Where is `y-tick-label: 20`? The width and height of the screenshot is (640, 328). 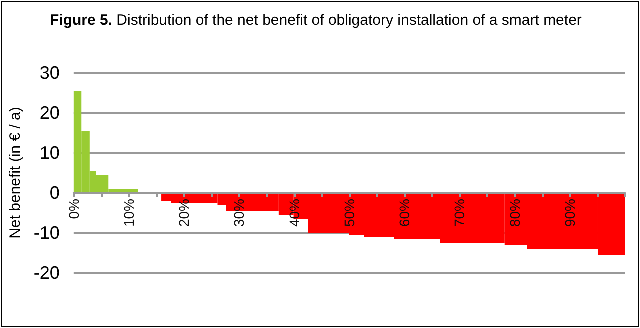 y-tick-label: 20 is located at coordinates (50, 113).